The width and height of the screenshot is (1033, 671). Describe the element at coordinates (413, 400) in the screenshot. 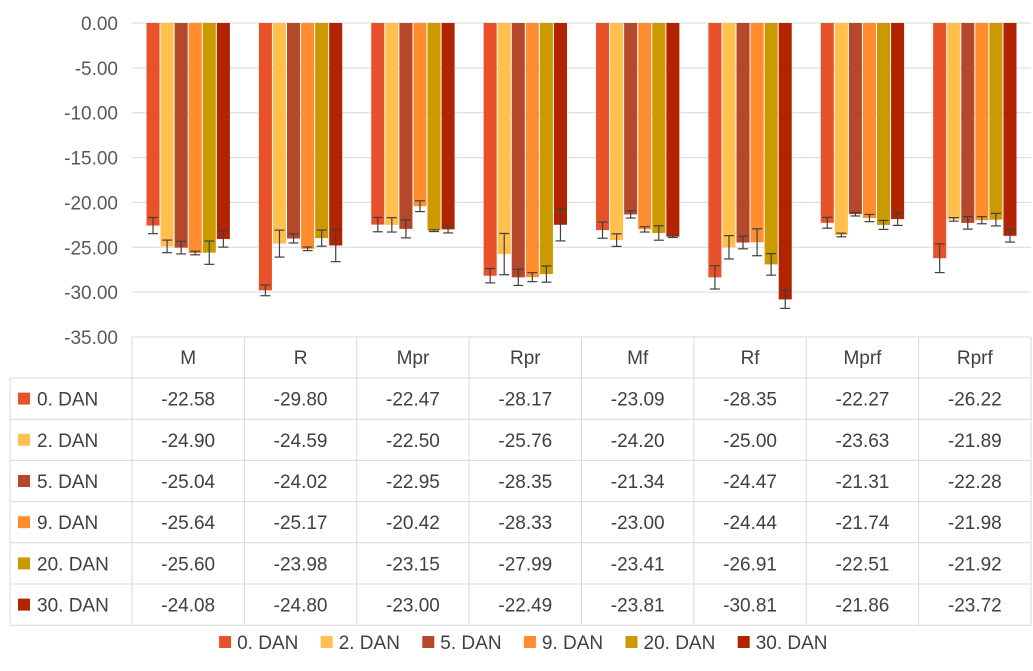

I see `data-label: -22.47` at that location.